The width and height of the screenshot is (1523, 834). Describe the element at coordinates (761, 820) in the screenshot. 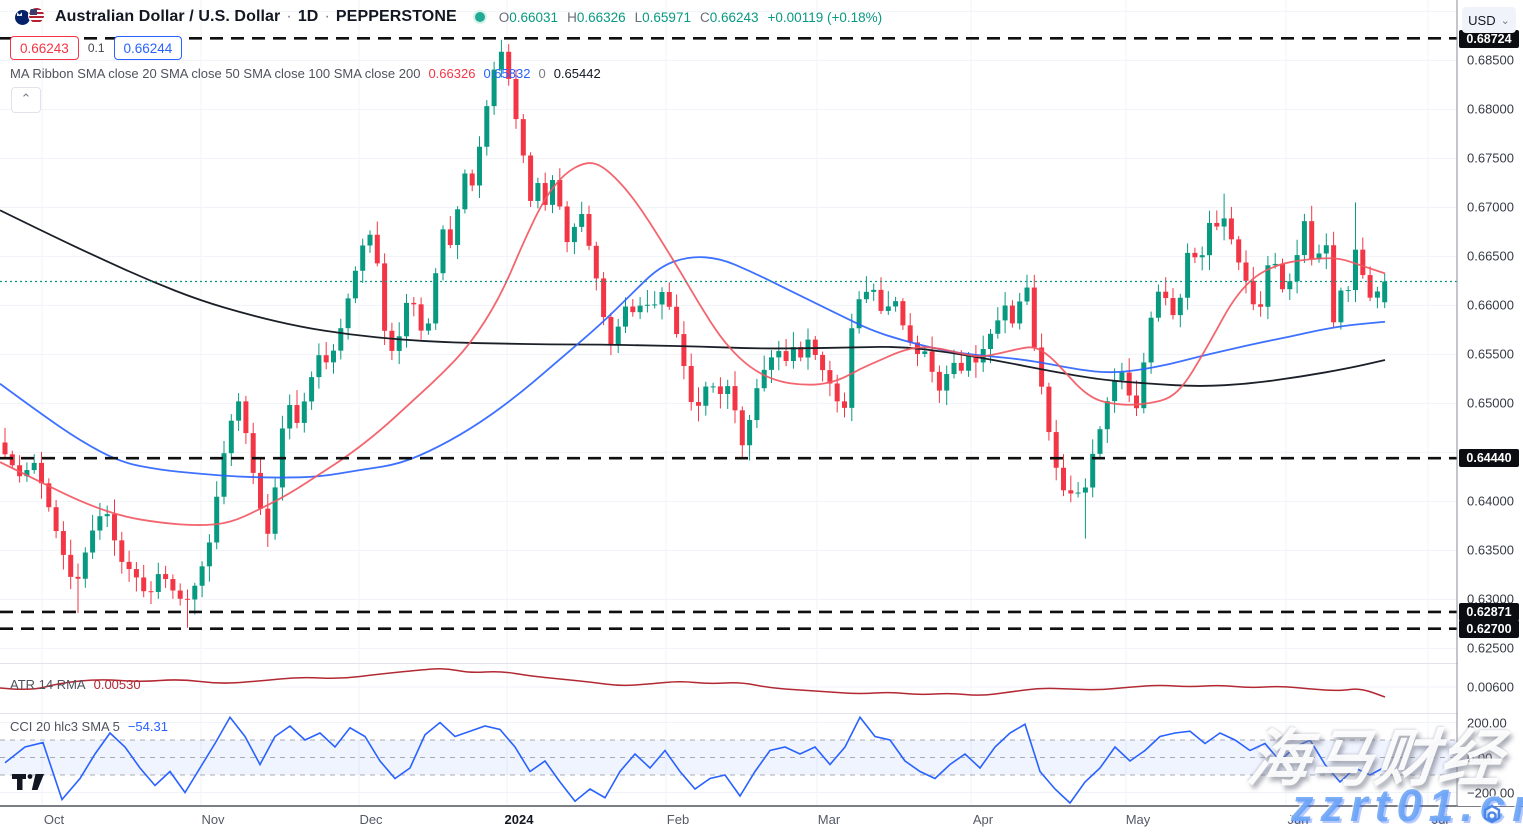

I see `time-axis: Oct Nov Dec 2024 Feb Mar Apr May Jun Jul` at that location.